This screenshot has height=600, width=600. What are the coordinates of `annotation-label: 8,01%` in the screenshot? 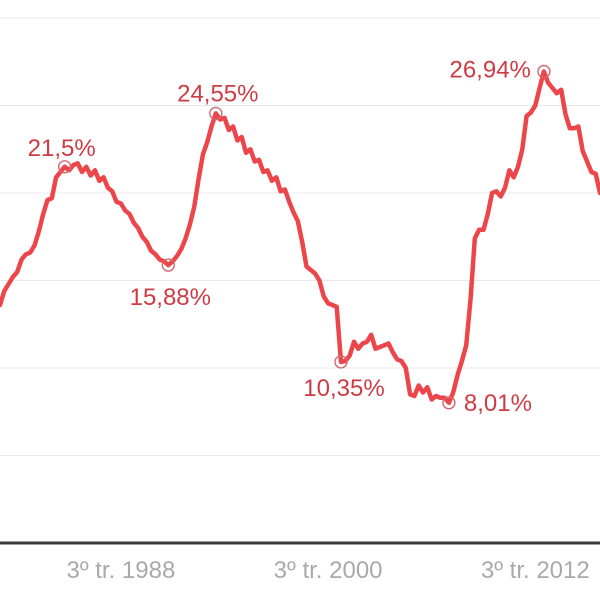 It's located at (498, 403).